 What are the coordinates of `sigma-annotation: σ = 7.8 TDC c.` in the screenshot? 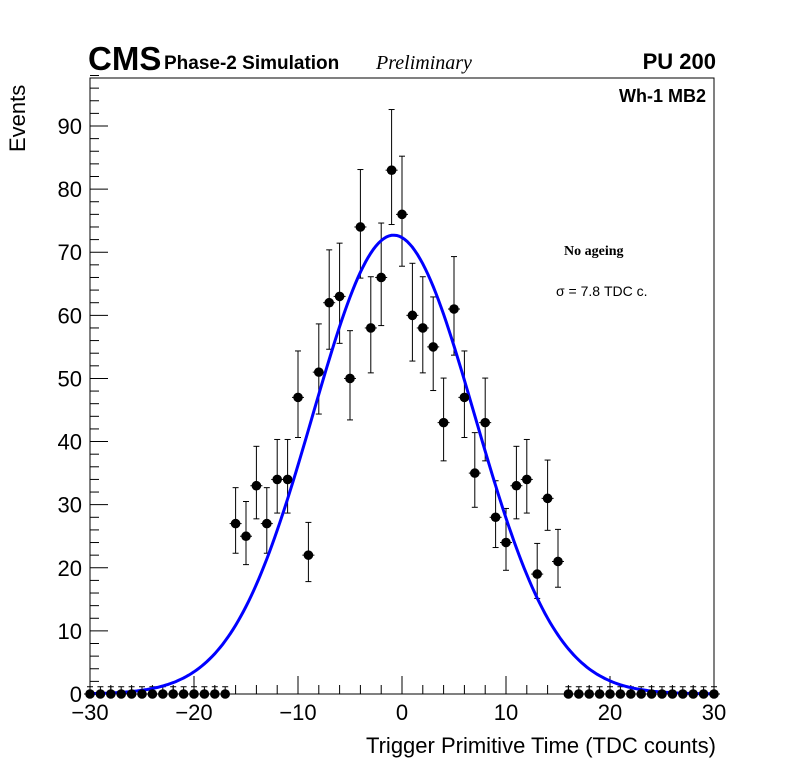 It's located at (602, 291).